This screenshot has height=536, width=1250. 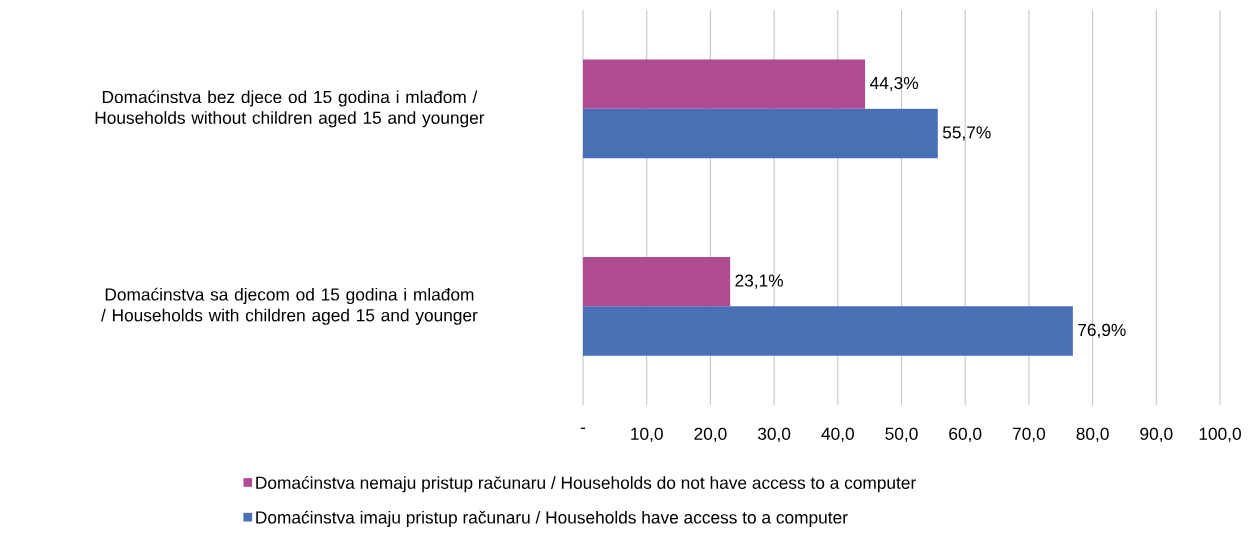 What do you see at coordinates (289, 306) in the screenshot?
I see `y-tick-label: Domaćinstva sa djecom od 15 godina i mlađom / Households with children aged 15 and younger` at bounding box center [289, 306].